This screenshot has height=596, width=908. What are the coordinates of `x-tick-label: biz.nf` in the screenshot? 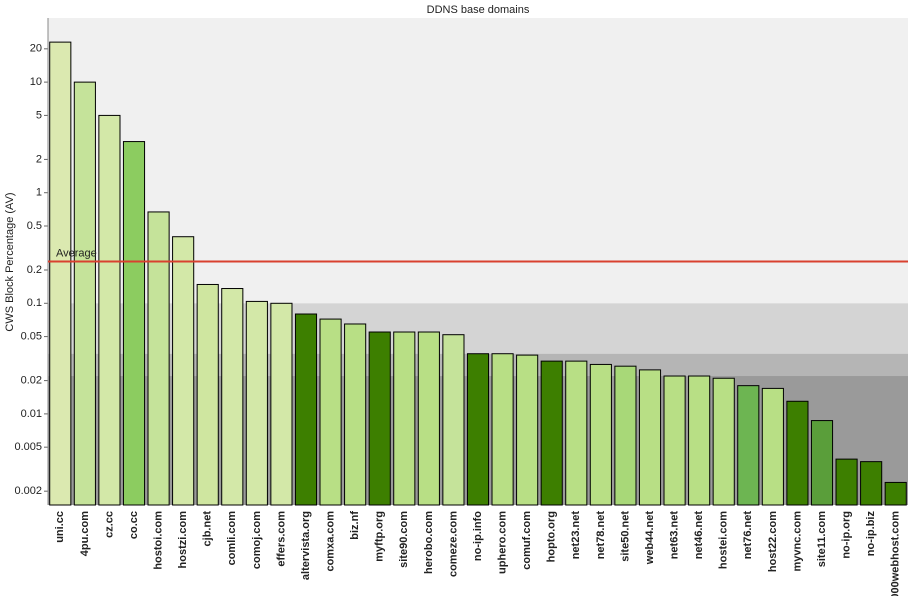 It's located at (355, 525).